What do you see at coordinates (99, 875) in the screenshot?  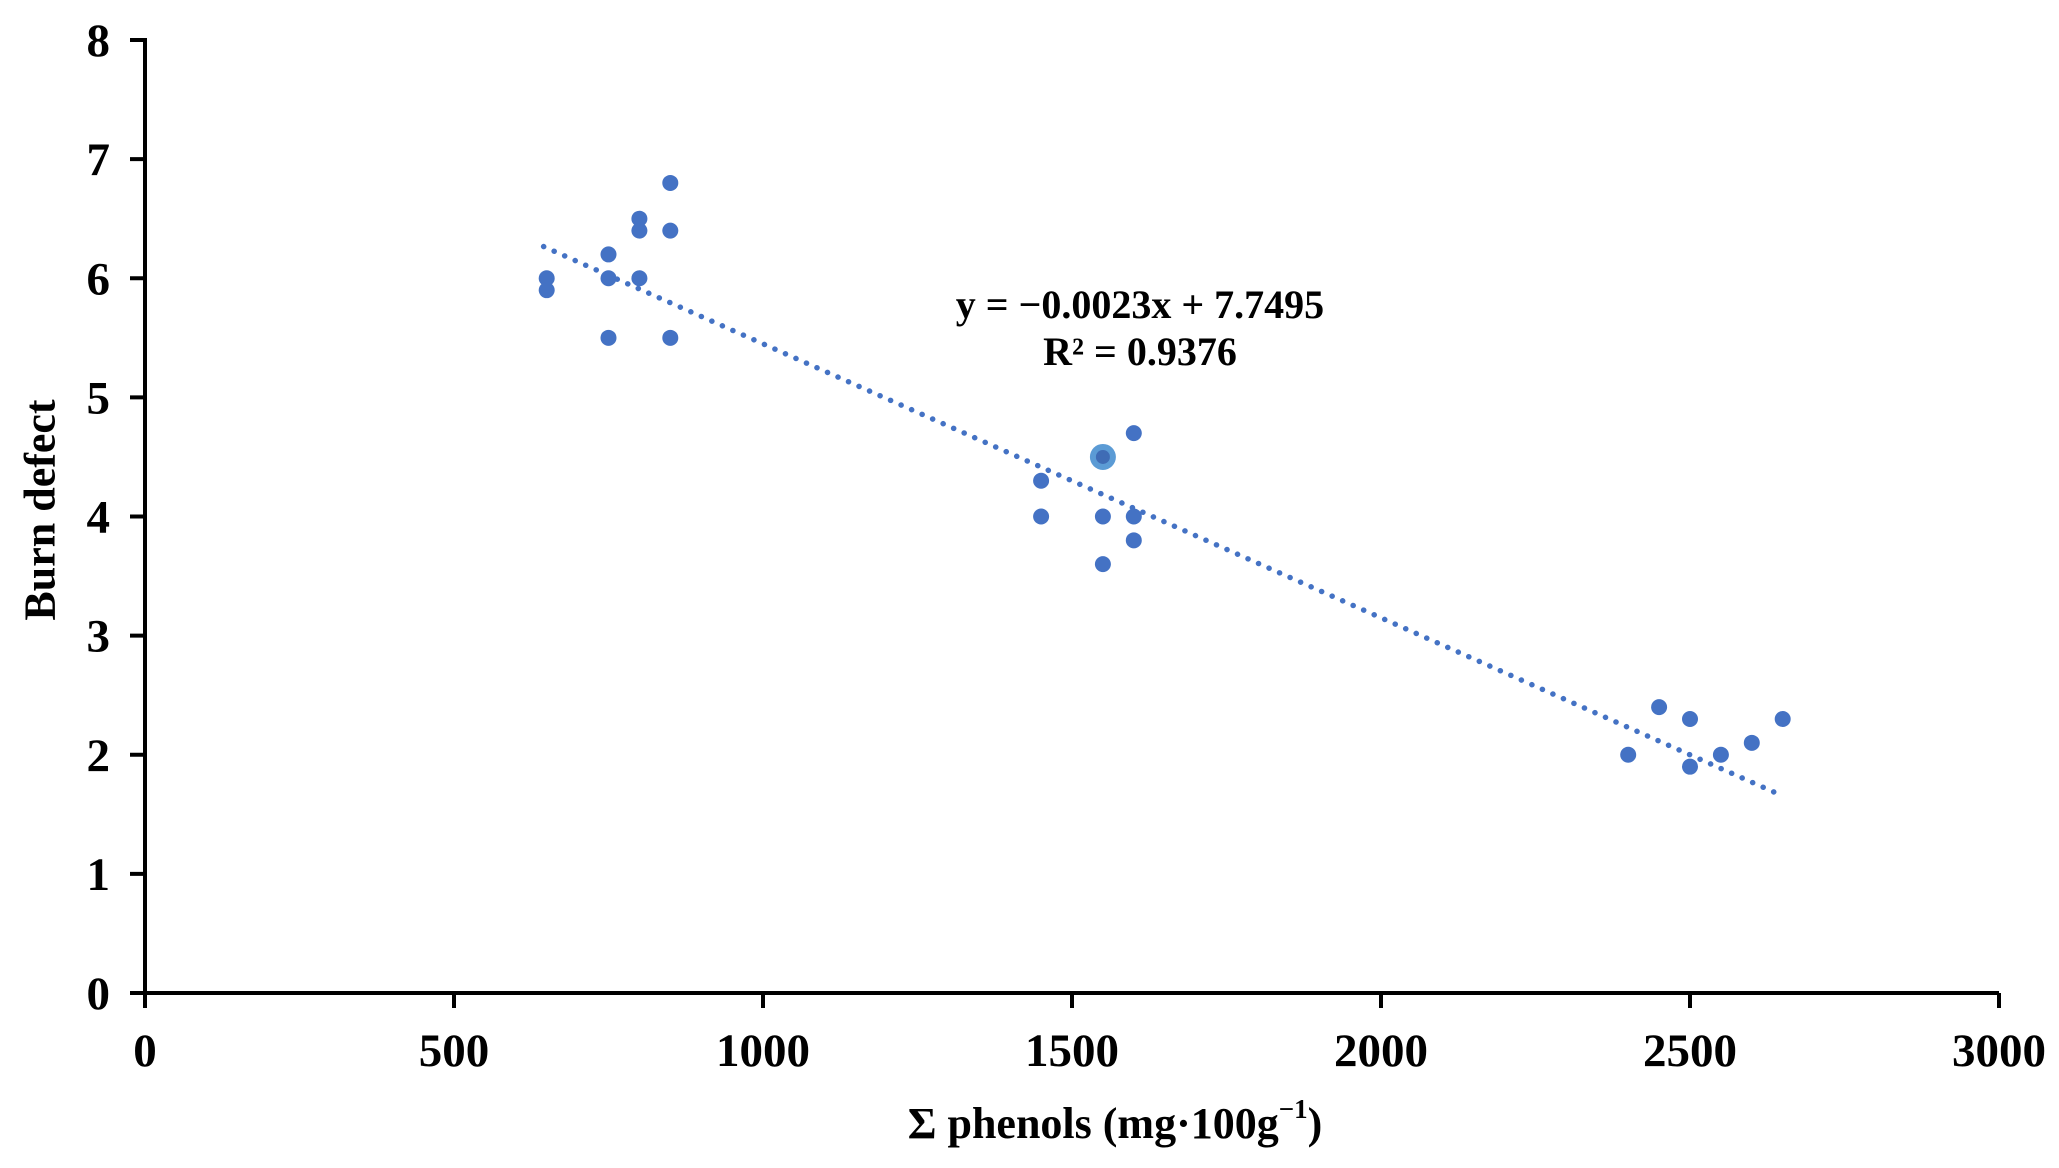 I see `y-axis-tick-label: 1` at bounding box center [99, 875].